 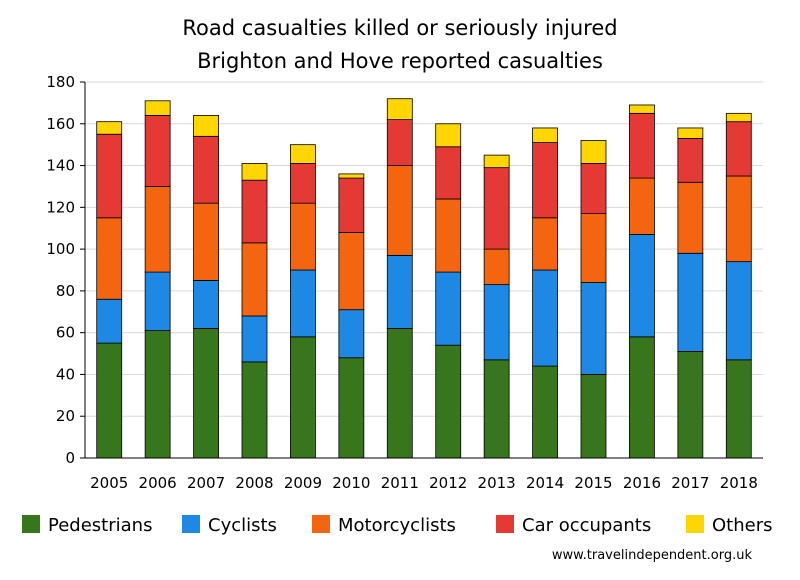 What do you see at coordinates (496, 267) in the screenshot?
I see `bar-motorcyclists-2013` at bounding box center [496, 267].